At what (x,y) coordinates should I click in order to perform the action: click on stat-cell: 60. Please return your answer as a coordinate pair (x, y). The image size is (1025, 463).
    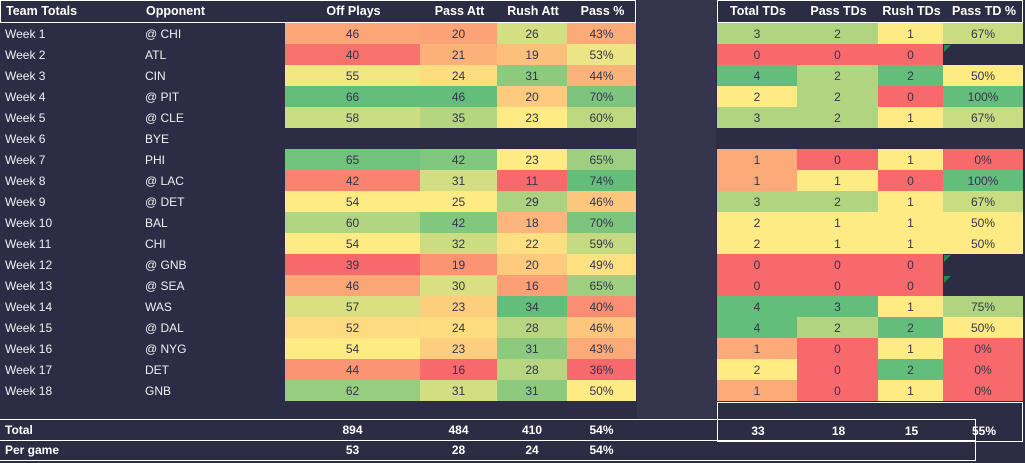
    Looking at the image, I should click on (352, 222).